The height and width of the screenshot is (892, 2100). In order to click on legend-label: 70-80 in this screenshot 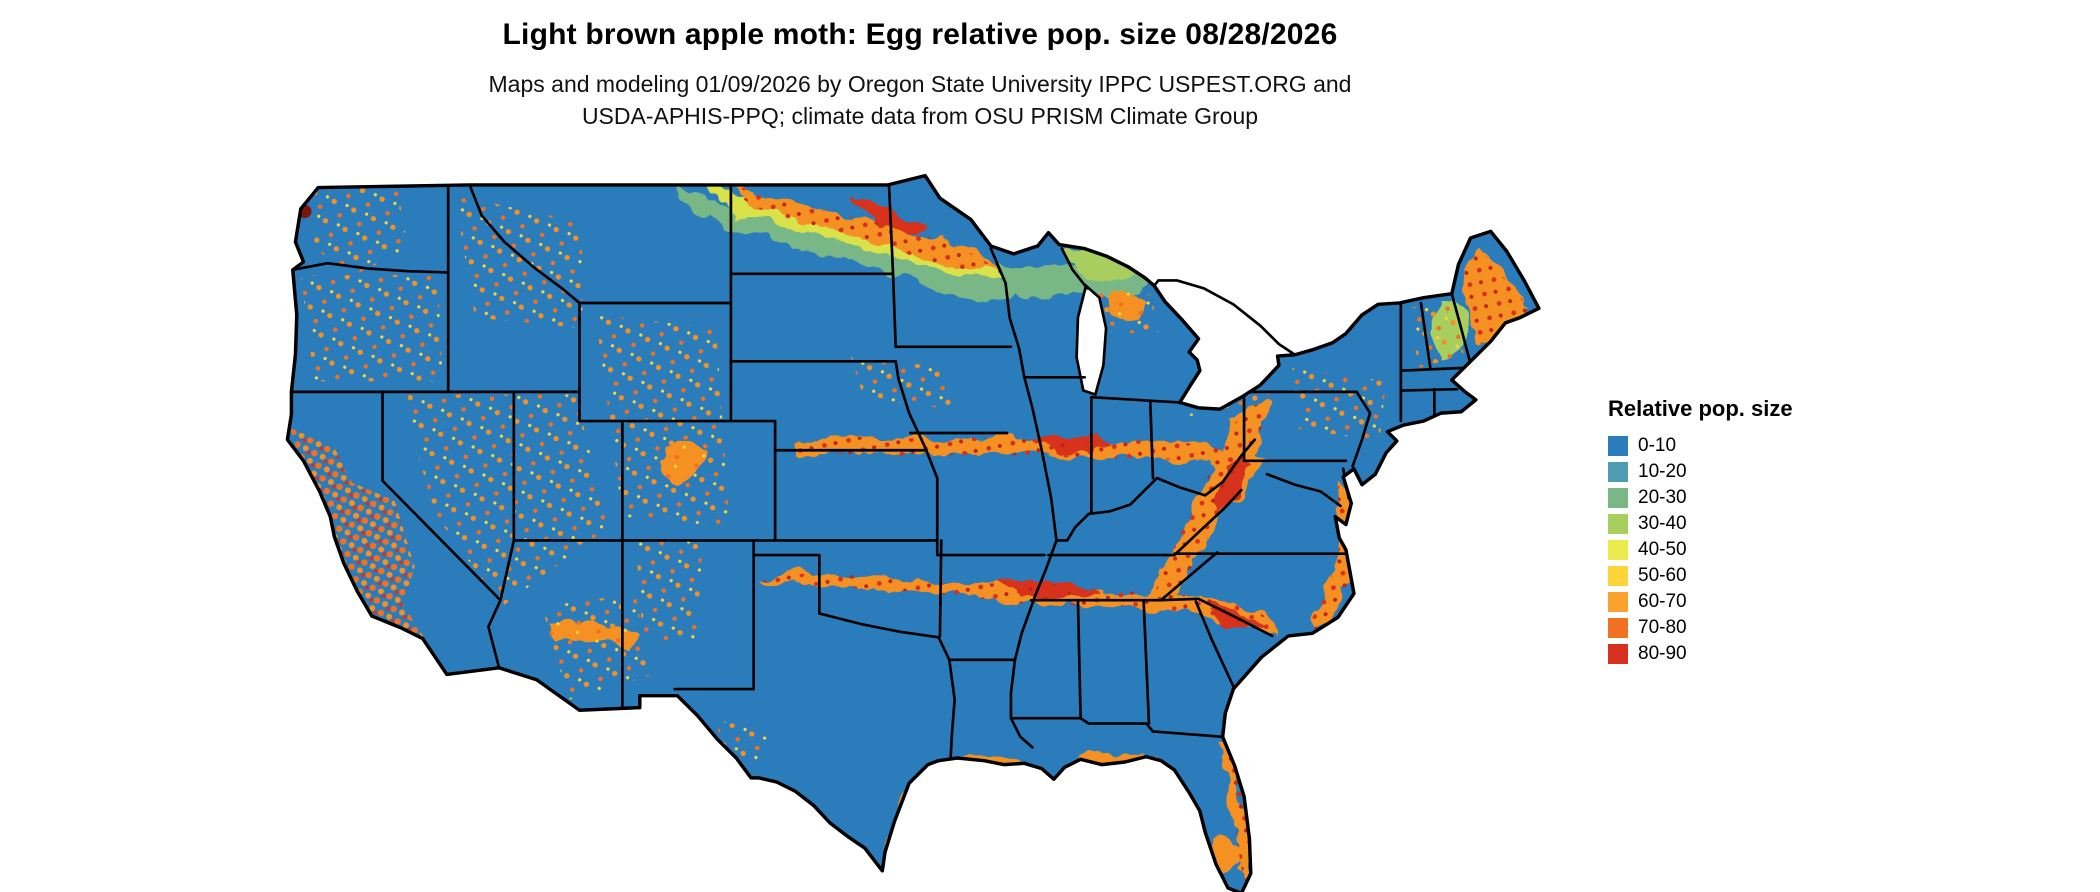, I will do `click(1662, 627)`.